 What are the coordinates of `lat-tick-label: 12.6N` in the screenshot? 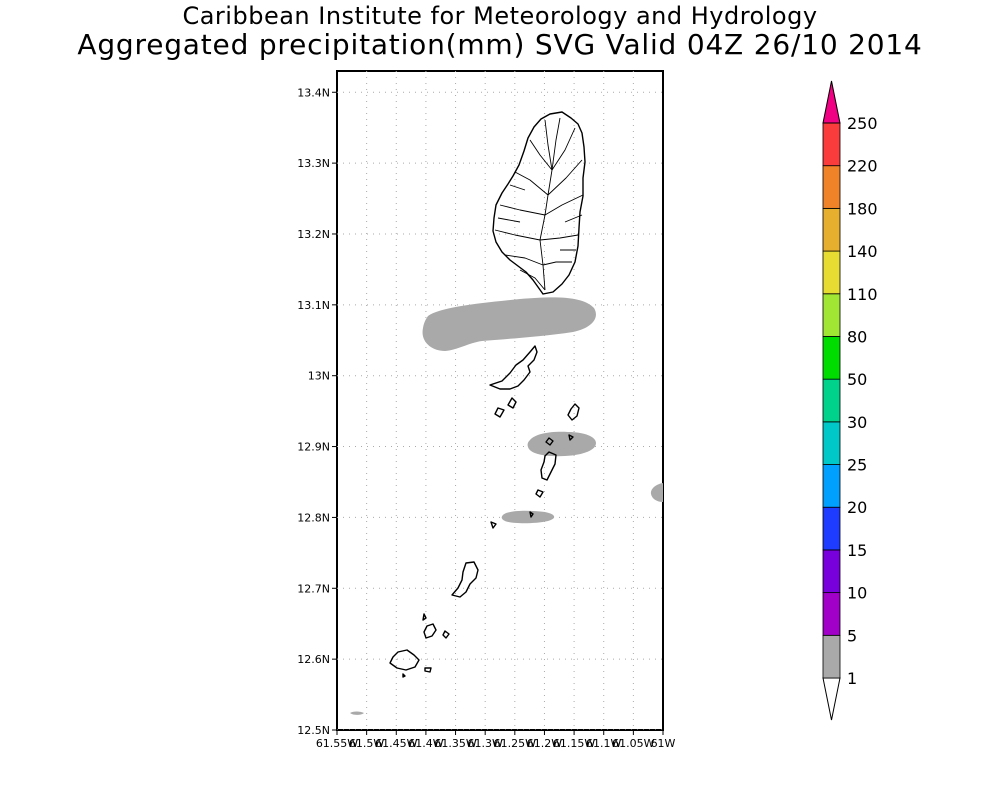 It's located at (313, 659).